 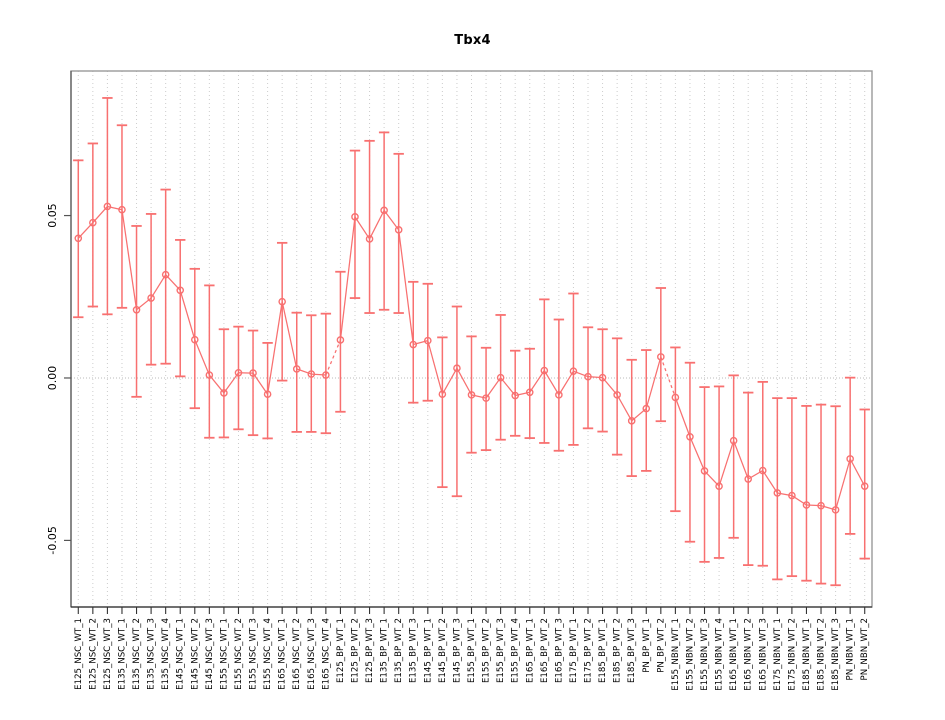 I want to click on x-tick-label: E155_BP_WT_3, so click(x=501, y=650).